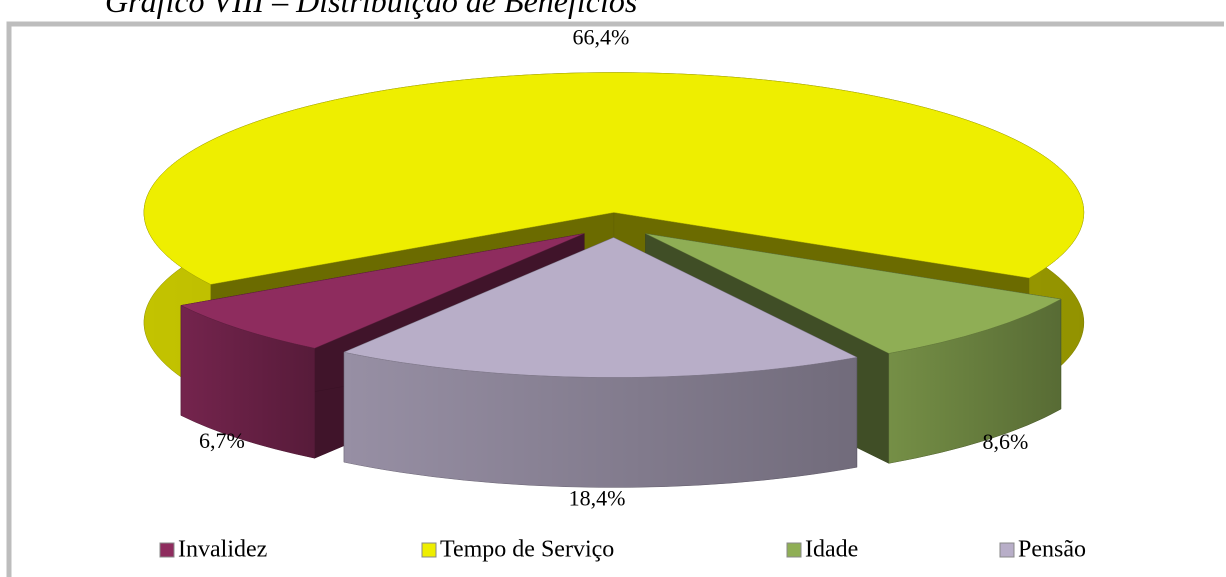 The width and height of the screenshot is (1226, 577). What do you see at coordinates (597, 497) in the screenshot?
I see `data-label: 18,4%` at bounding box center [597, 497].